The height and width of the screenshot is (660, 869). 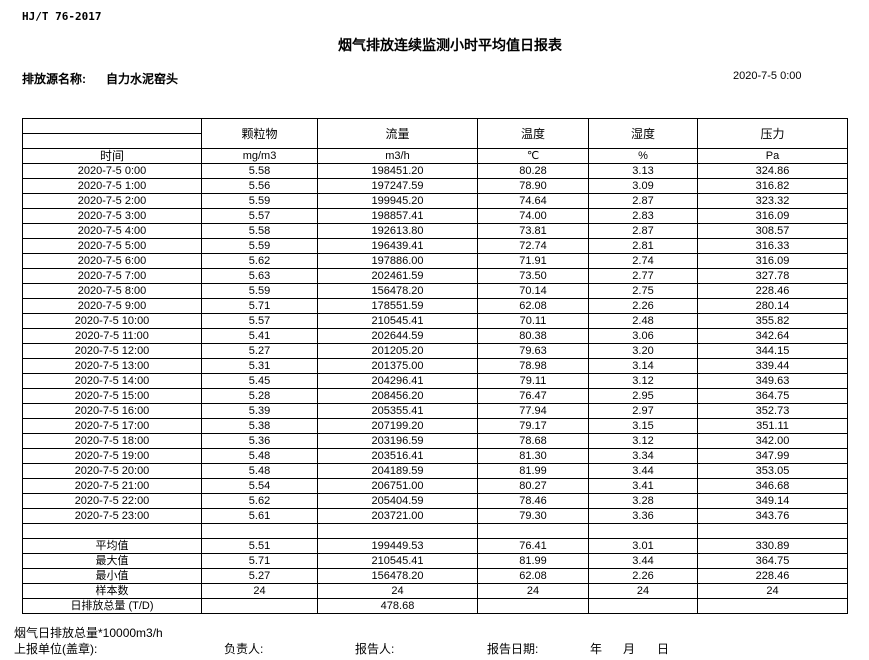 What do you see at coordinates (533, 291) in the screenshot?
I see `cell: 70.14` at bounding box center [533, 291].